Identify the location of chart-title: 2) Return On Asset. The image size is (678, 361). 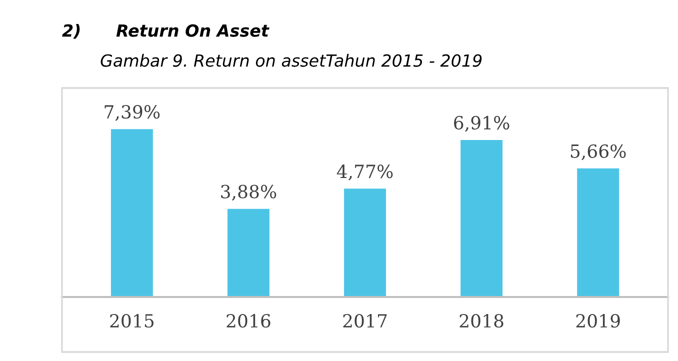
(166, 31).